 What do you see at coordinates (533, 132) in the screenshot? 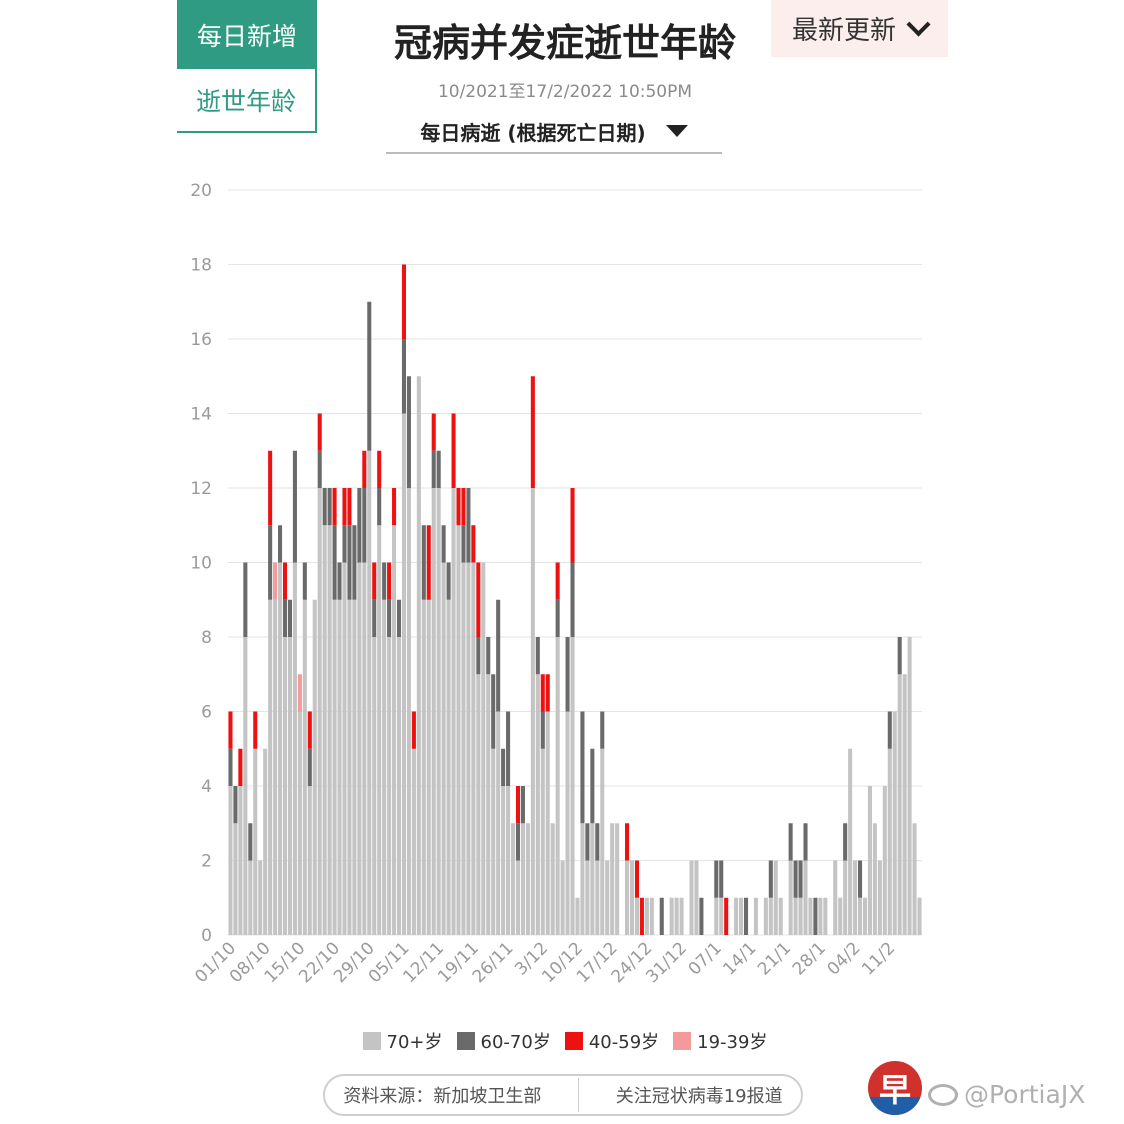
I see `metric-dropdown-label: 每日病逝 (根据死亡日期)` at bounding box center [533, 132].